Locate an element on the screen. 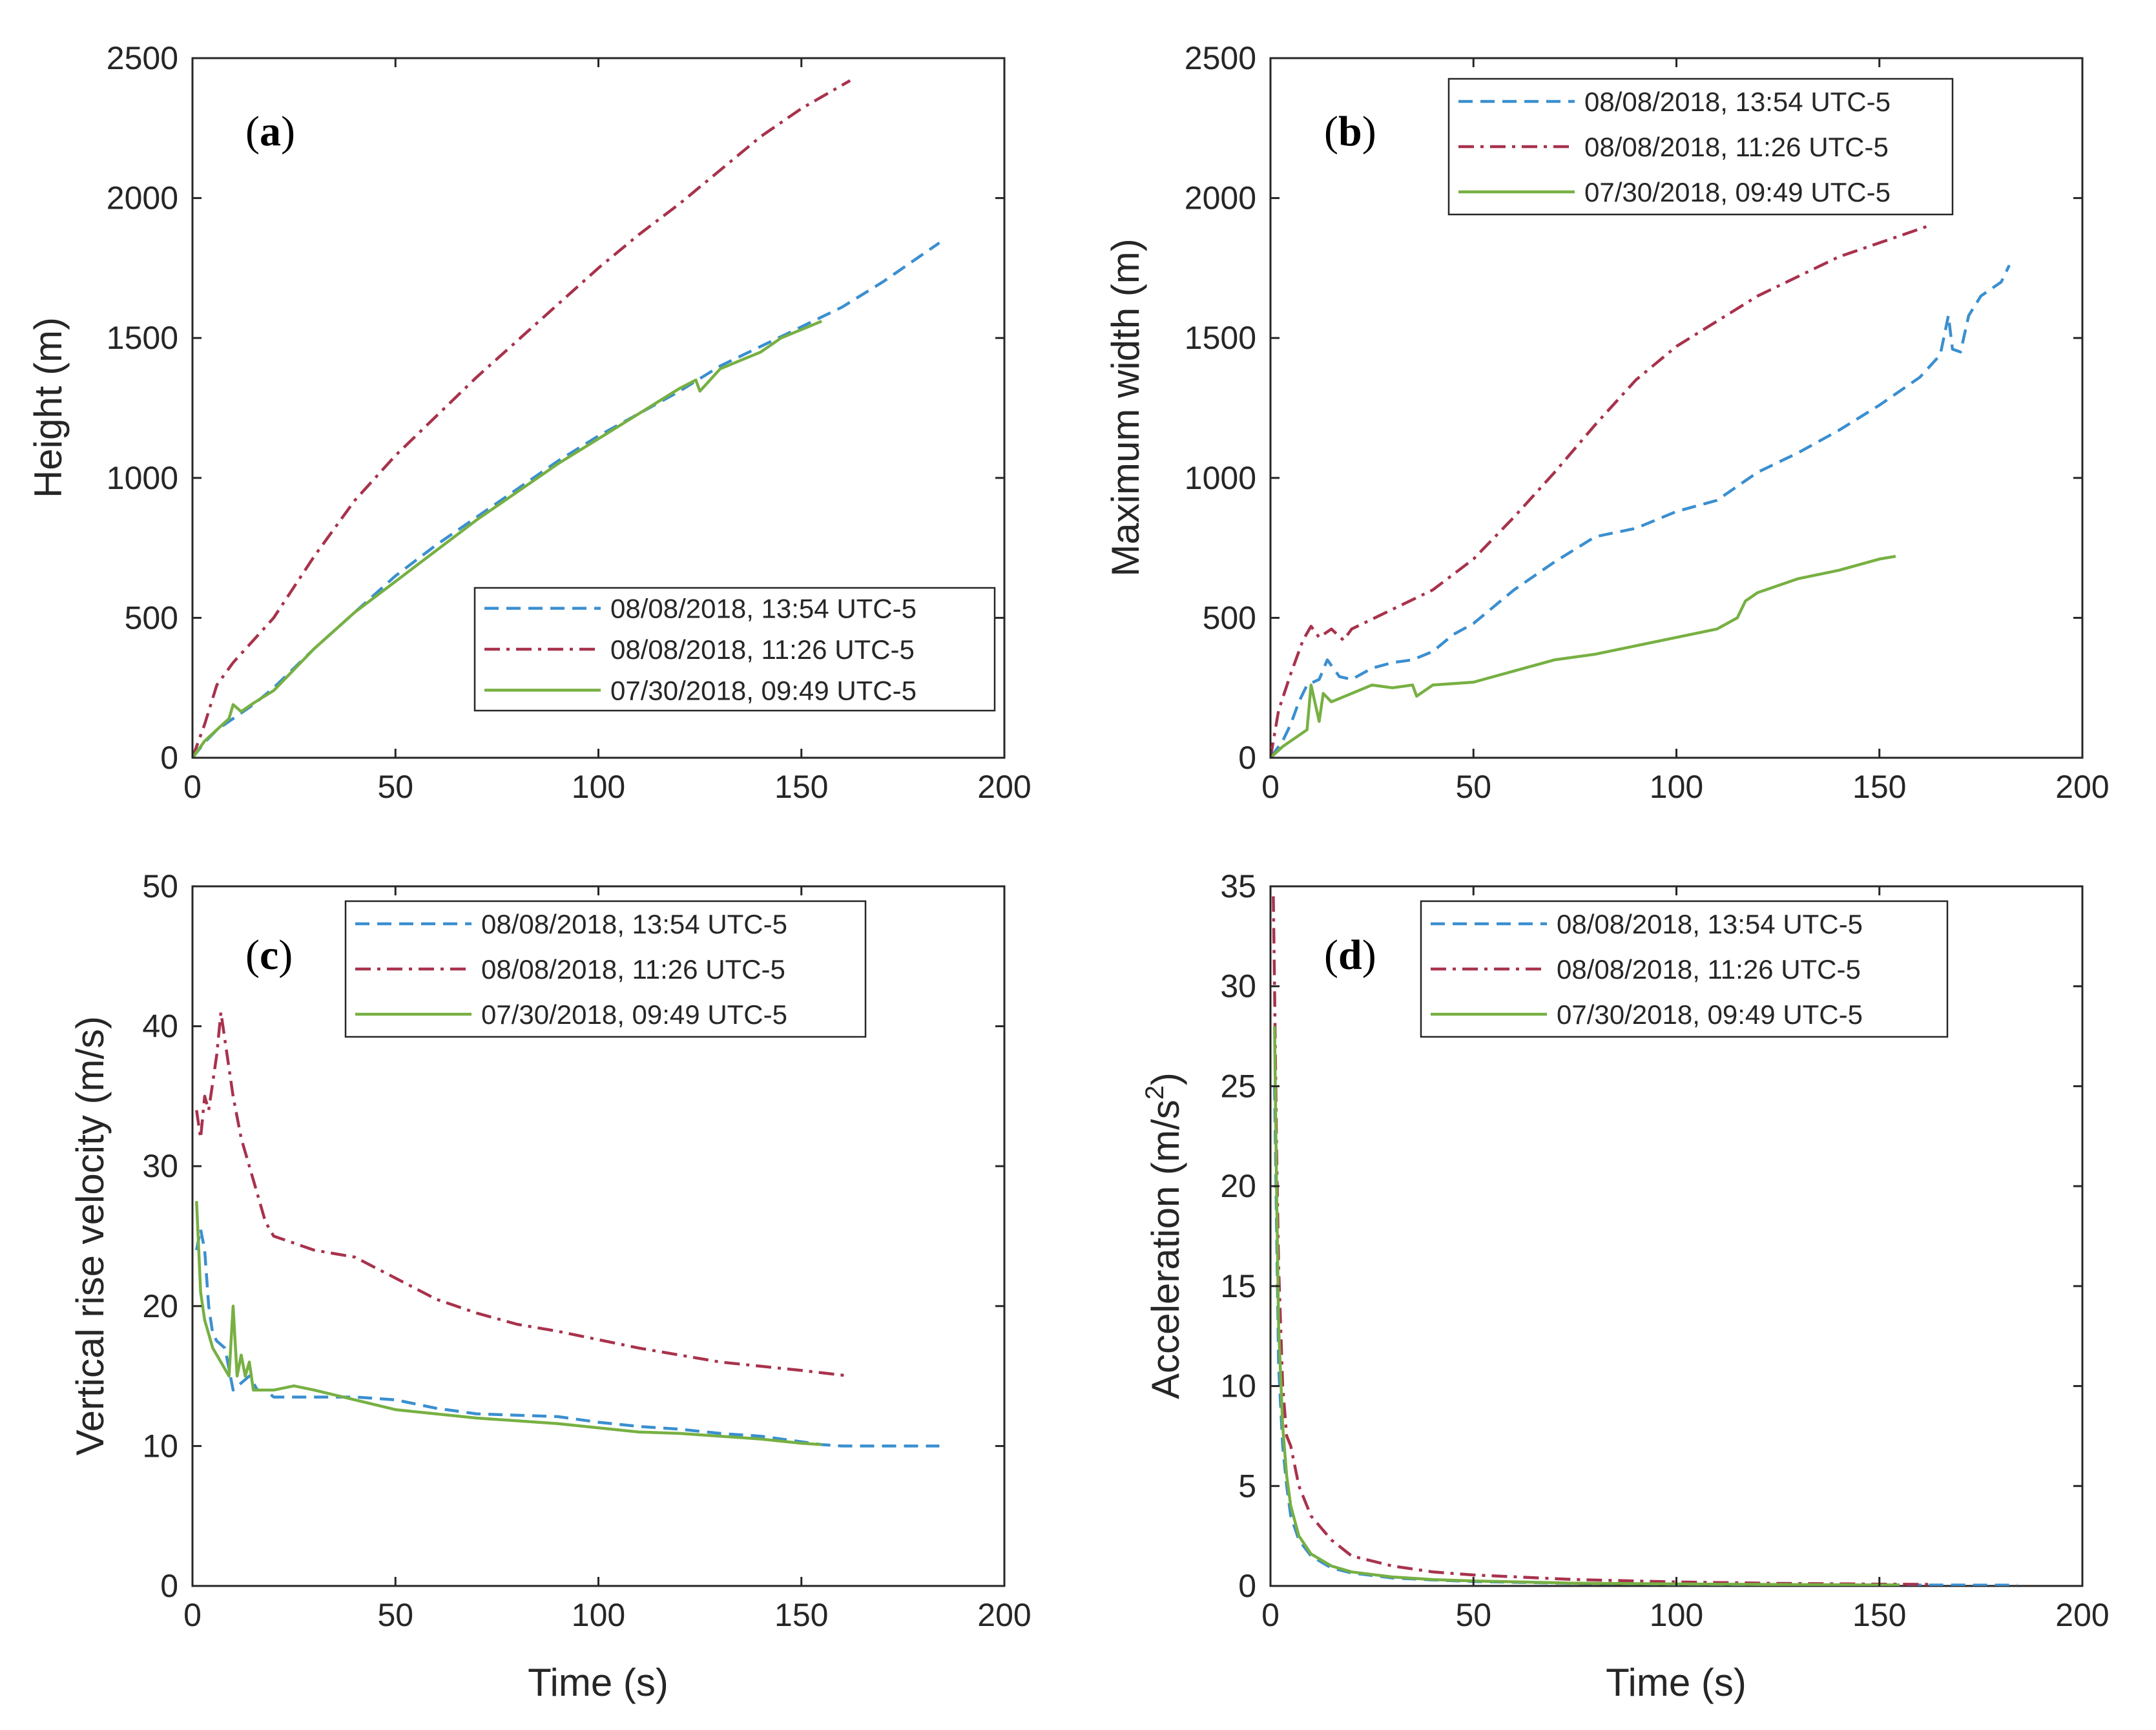 Image resolution: width=2156 pixels, height=1730 pixels. y-axis-label-b: Maximum width (m) is located at coordinates (1125, 407).